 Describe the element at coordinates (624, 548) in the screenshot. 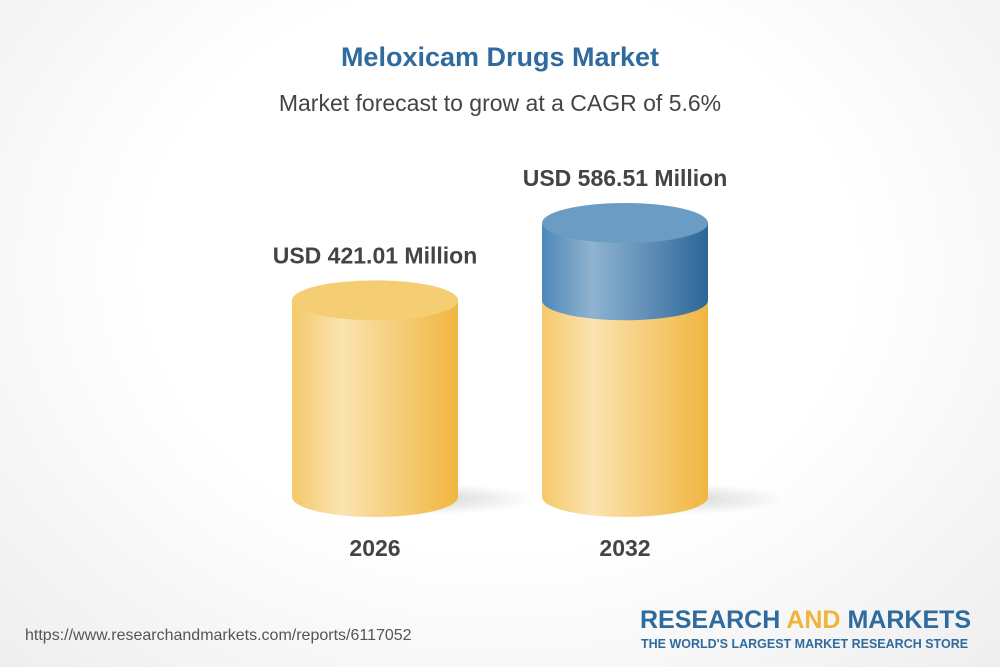

I see `category-label: 2032` at that location.